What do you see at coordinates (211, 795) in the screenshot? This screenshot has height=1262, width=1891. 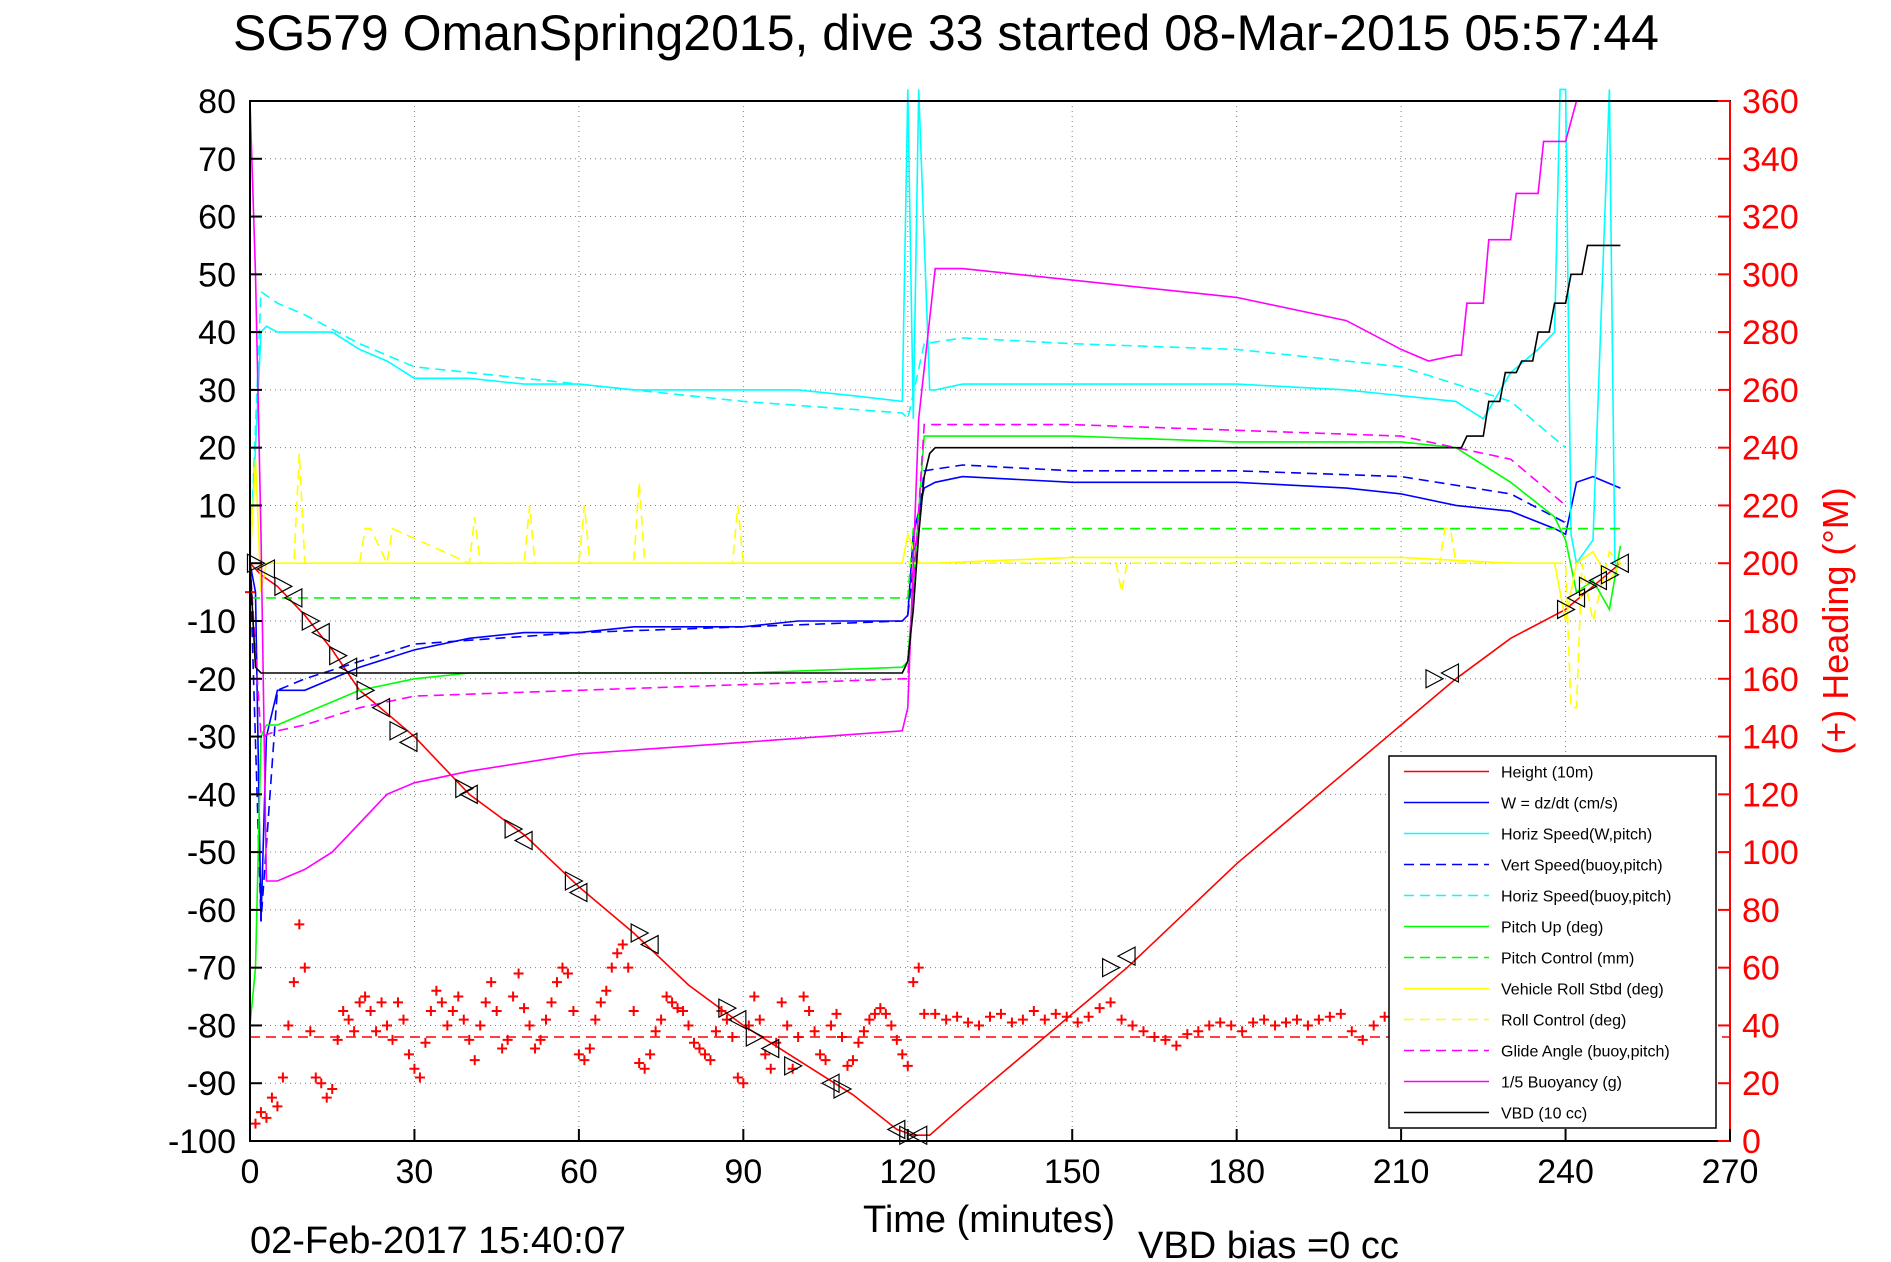 I see `left-tick-label: -40` at bounding box center [211, 795].